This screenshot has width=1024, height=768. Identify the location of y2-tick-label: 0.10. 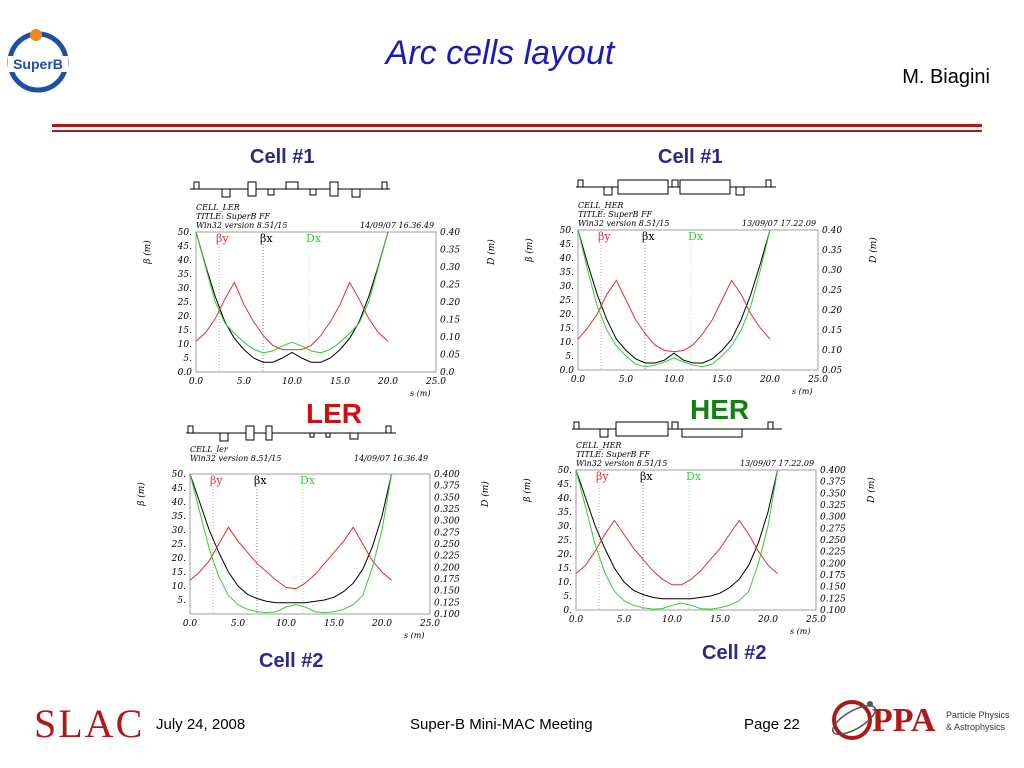
(450, 338).